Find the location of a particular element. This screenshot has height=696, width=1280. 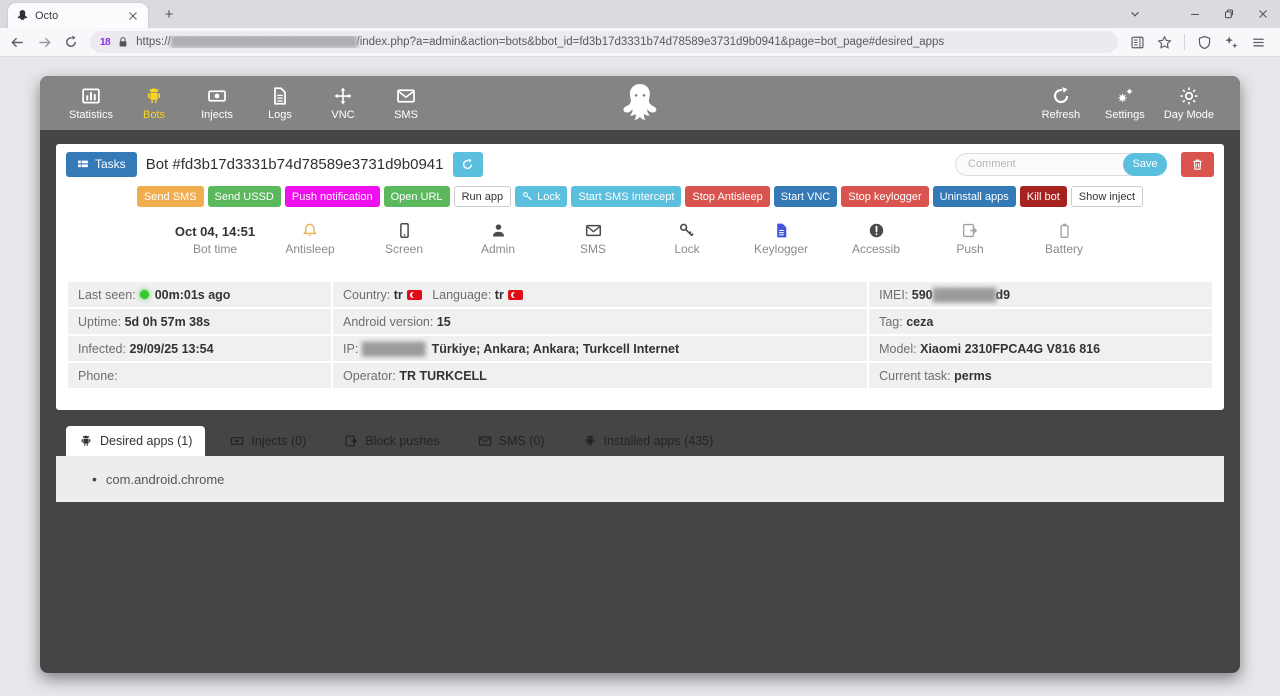

nav-item-logs: Logs is located at coordinates (280, 103).